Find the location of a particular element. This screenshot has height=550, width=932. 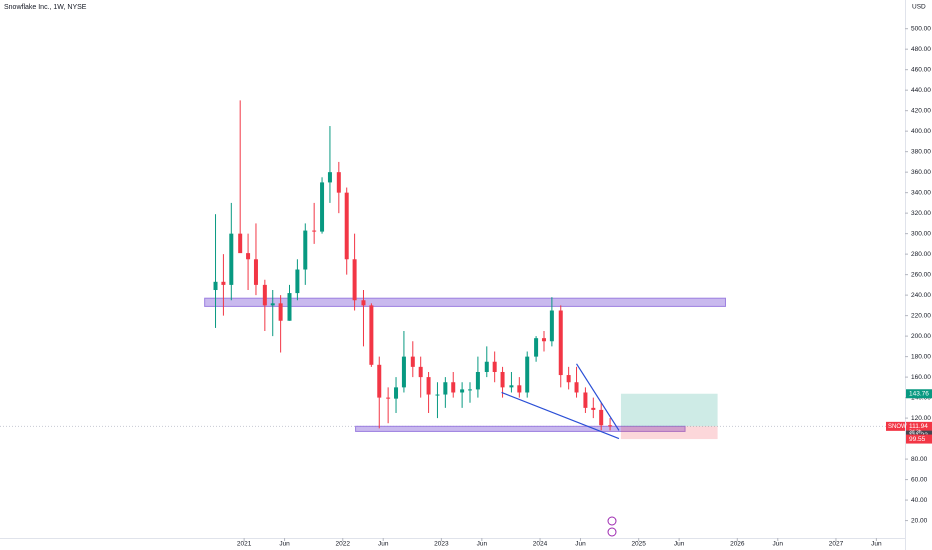

x-tick-label: 2026 is located at coordinates (737, 544).